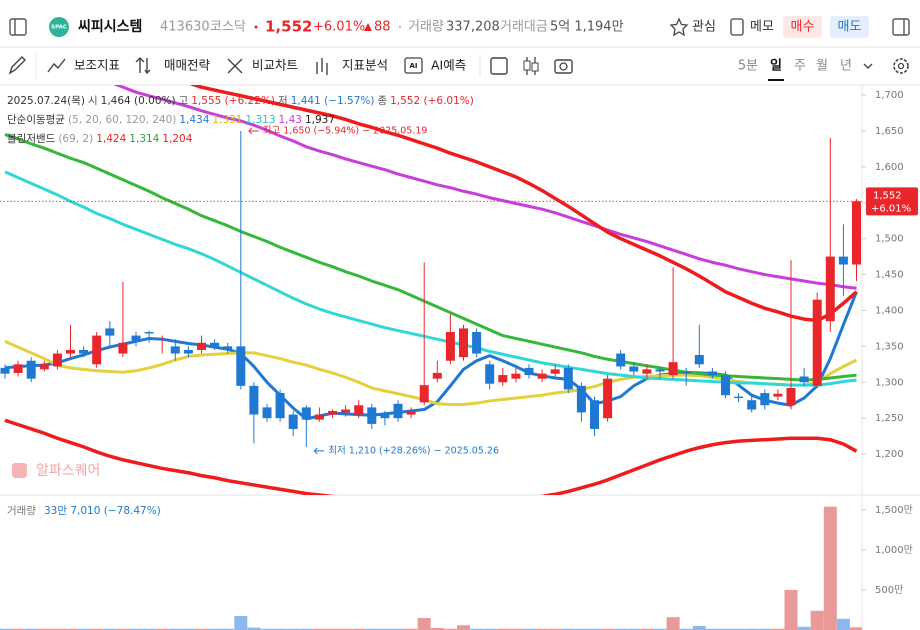  What do you see at coordinates (846, 66) in the screenshot?
I see `period-button: 년` at bounding box center [846, 66].